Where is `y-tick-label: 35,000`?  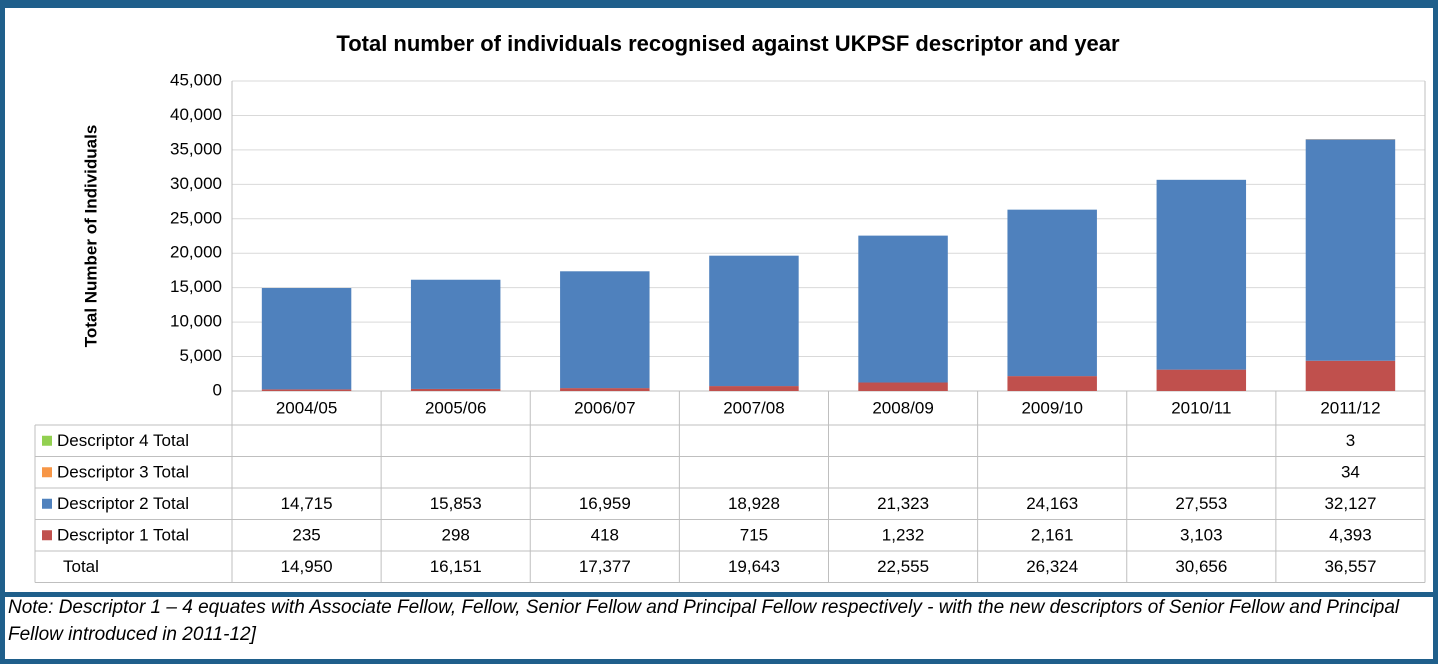
y-tick-label: 35,000 is located at coordinates (196, 148).